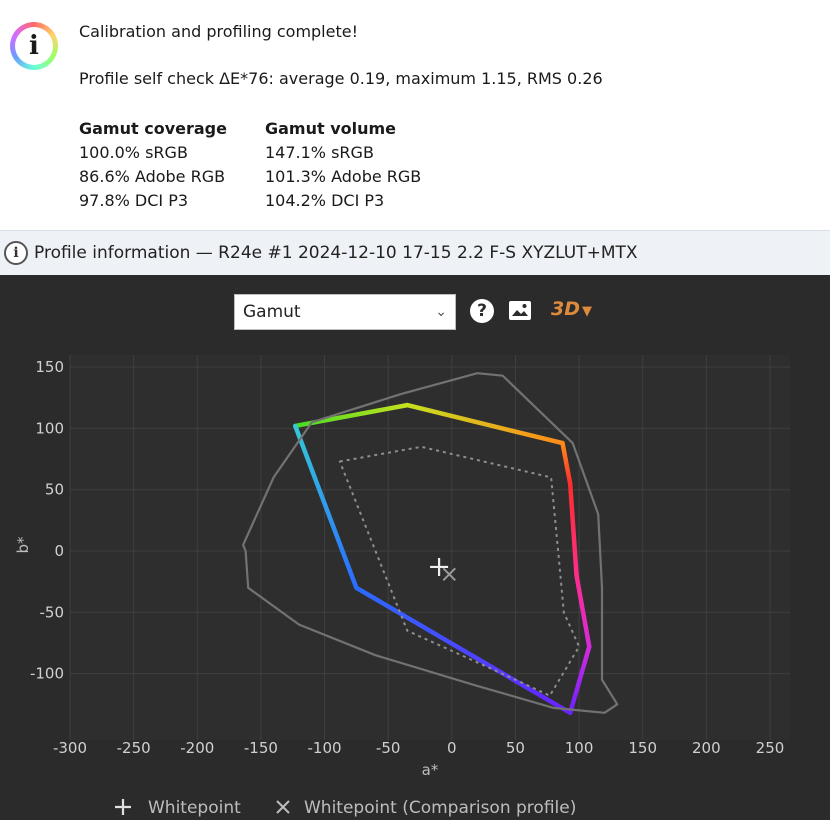 This screenshot has width=830, height=820. I want to click on view-select: Gamut ⌄, so click(345, 312).